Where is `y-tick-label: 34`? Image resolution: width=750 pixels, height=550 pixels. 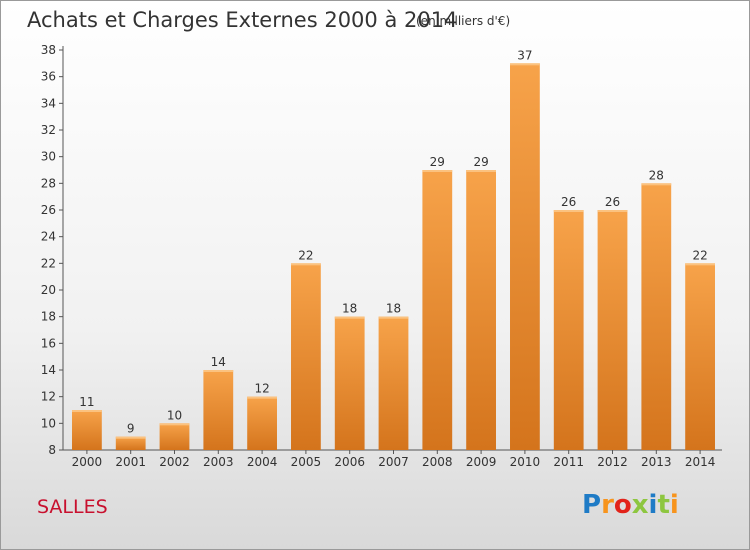
y-tick-label: 34 is located at coordinates (48, 103).